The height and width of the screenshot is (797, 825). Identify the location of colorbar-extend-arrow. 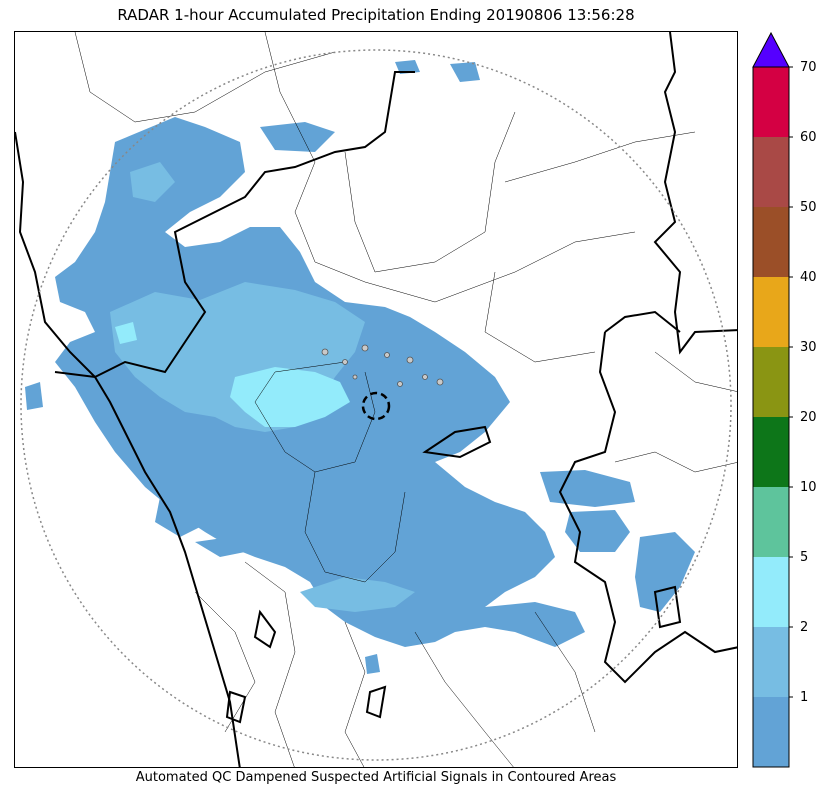
(771, 49).